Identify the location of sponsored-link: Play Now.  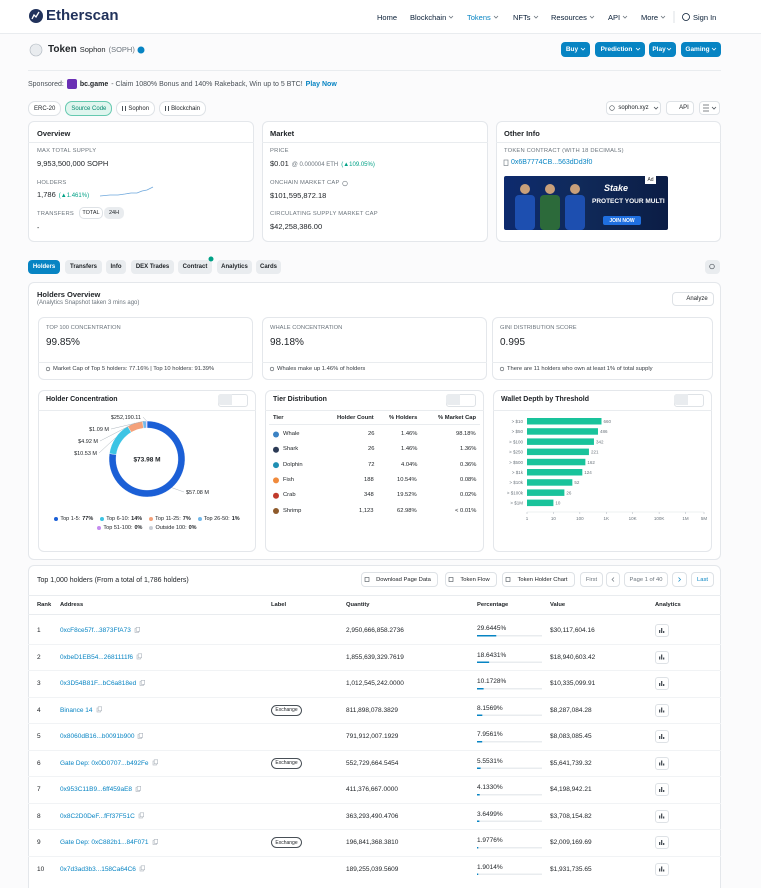
(321, 84).